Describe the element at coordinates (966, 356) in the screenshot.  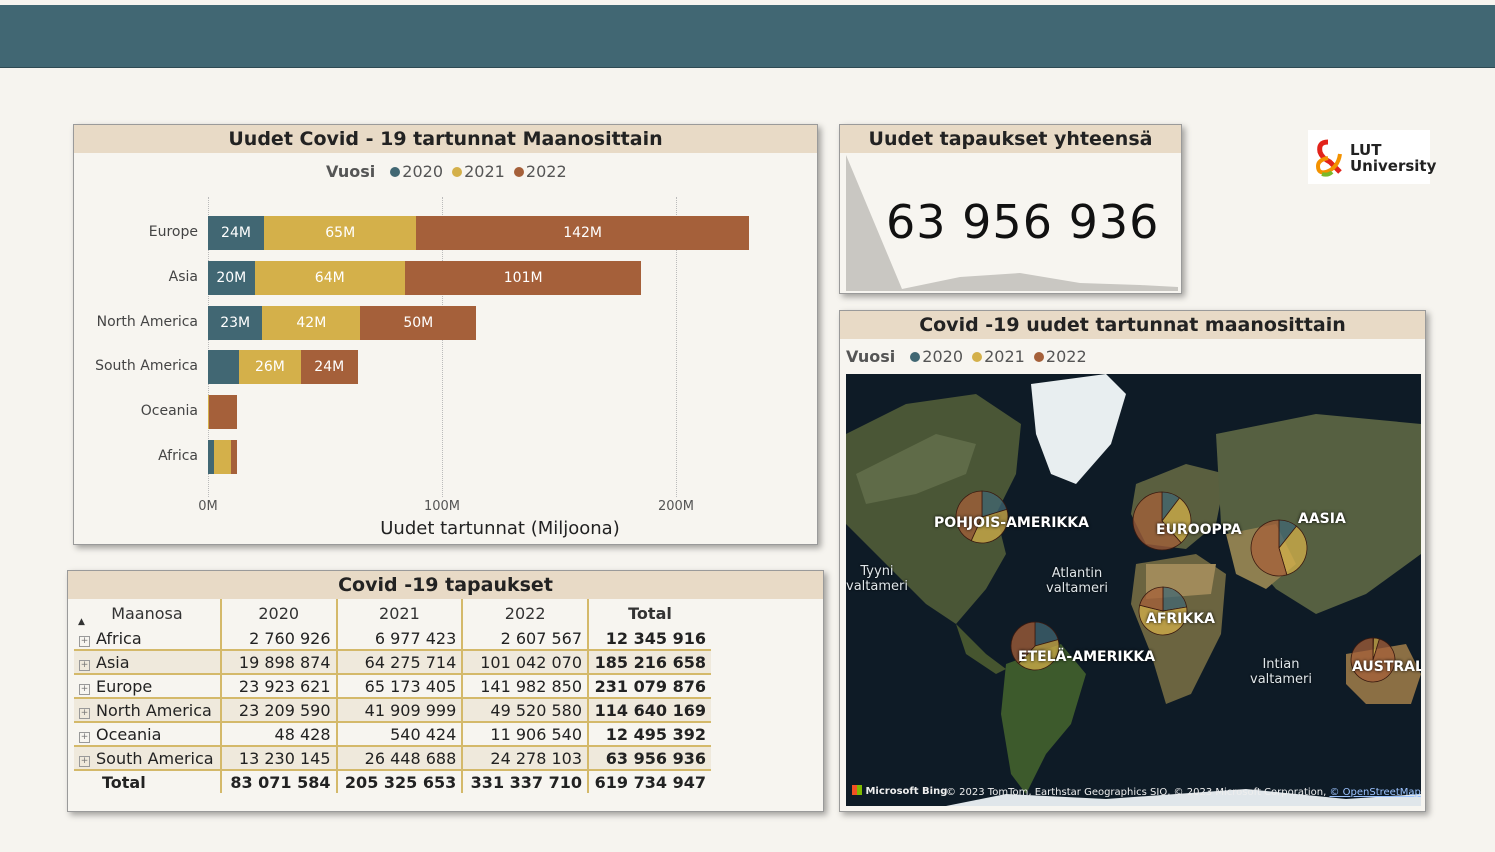
I see `map-legend: Vuosi 2020 2021 2022` at that location.